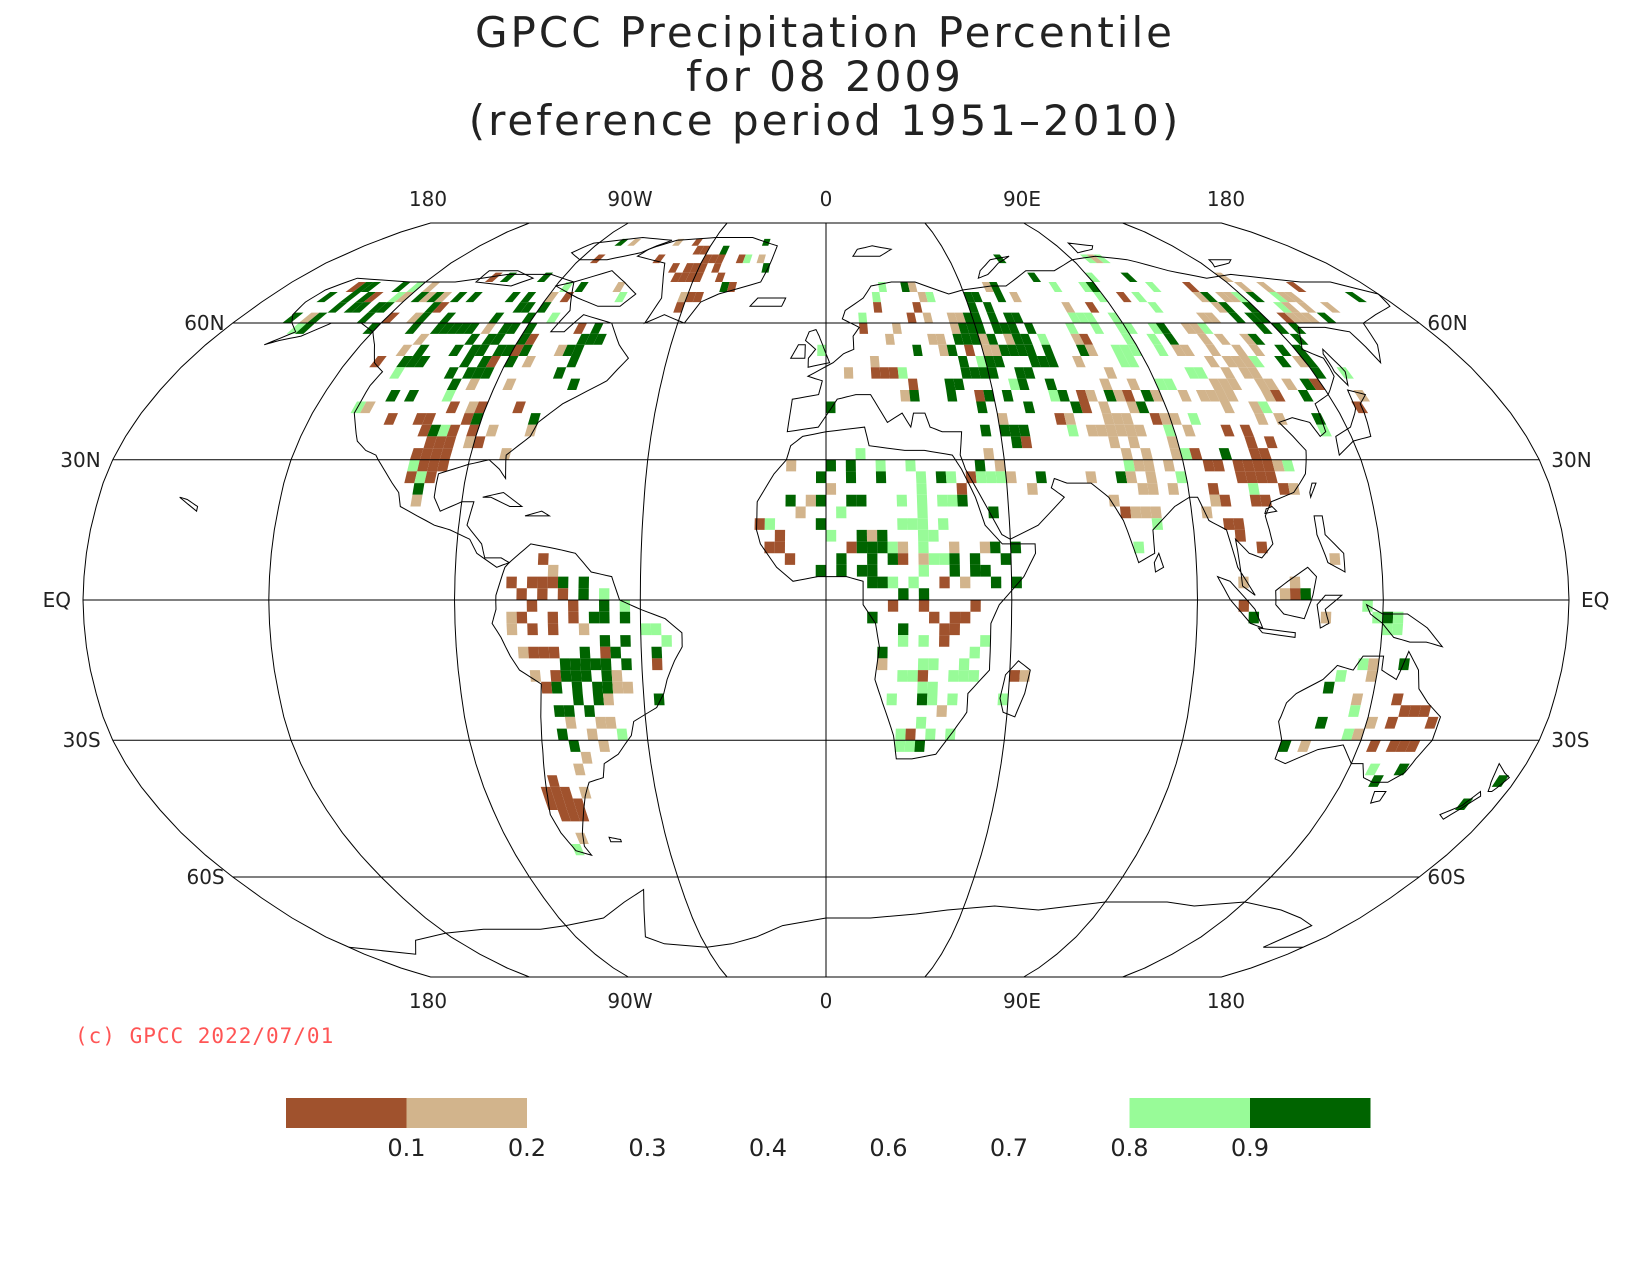 The image size is (1650, 1270). Describe the element at coordinates (647, 1148) in the screenshot. I see `legend-tick-label: 0.3` at that location.